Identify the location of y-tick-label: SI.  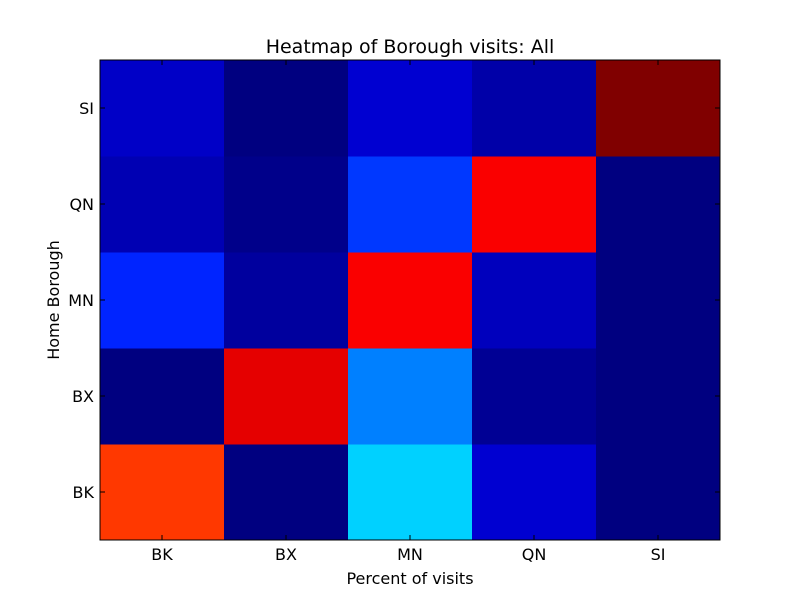
(86, 108).